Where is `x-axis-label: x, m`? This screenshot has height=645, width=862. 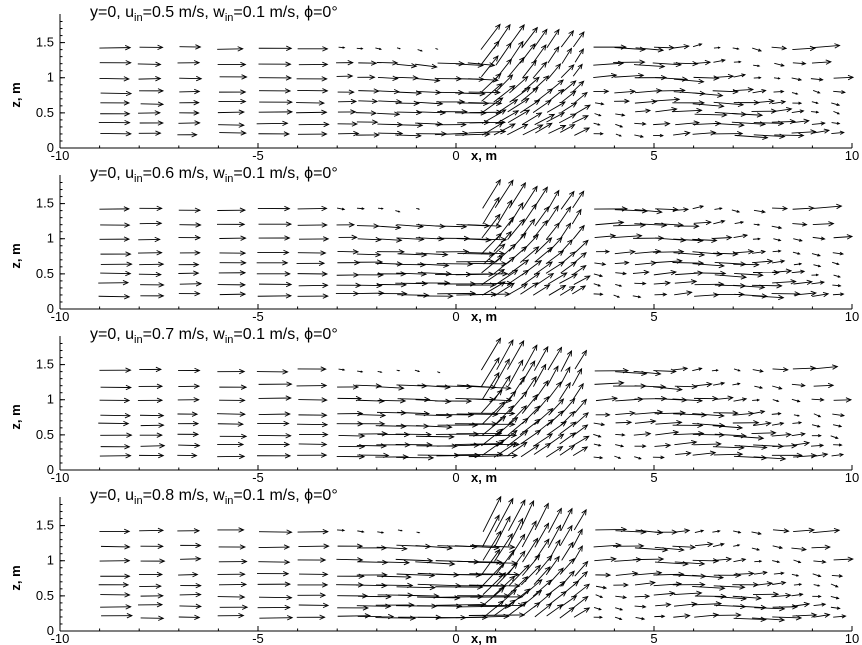
x-axis-label: x, m is located at coordinates (484, 477).